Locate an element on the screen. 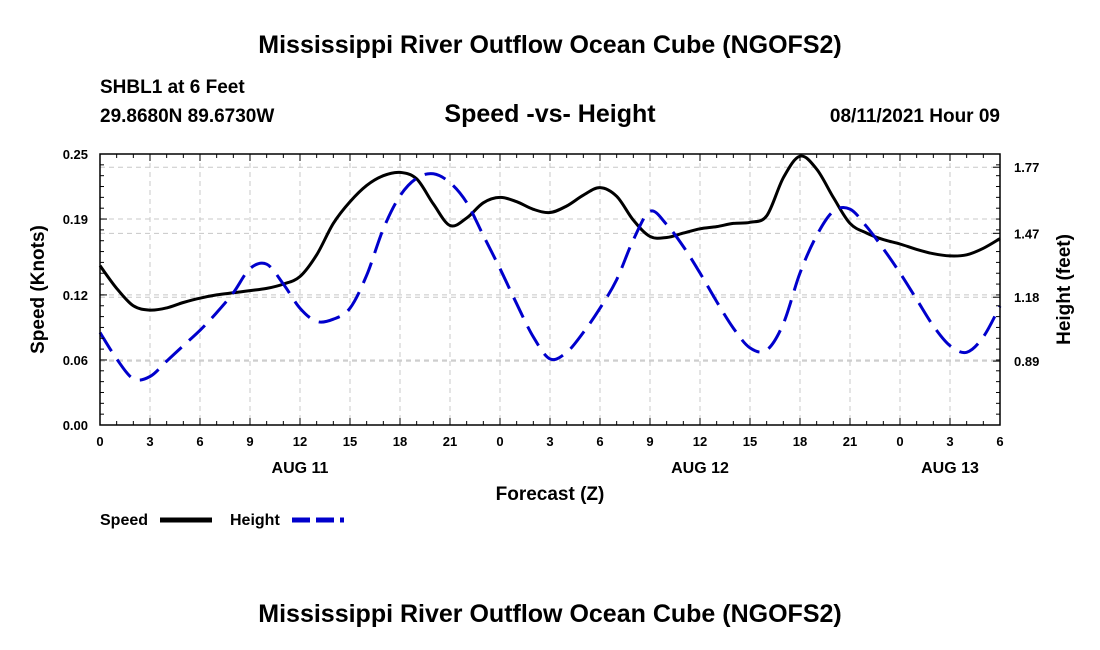 Image resolution: width=1100 pixels, height=650 pixels. y-right-tick-label: 1.18 is located at coordinates (1026, 297).